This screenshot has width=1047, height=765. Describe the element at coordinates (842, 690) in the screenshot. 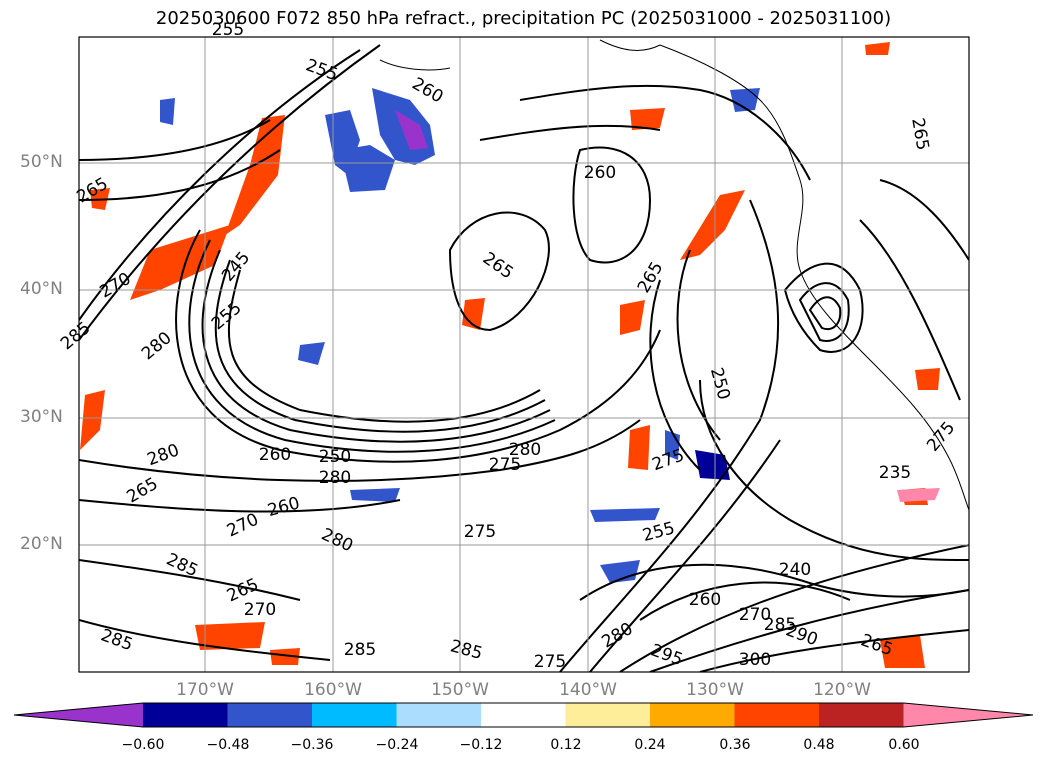

I see `lon-label: 120°W` at that location.